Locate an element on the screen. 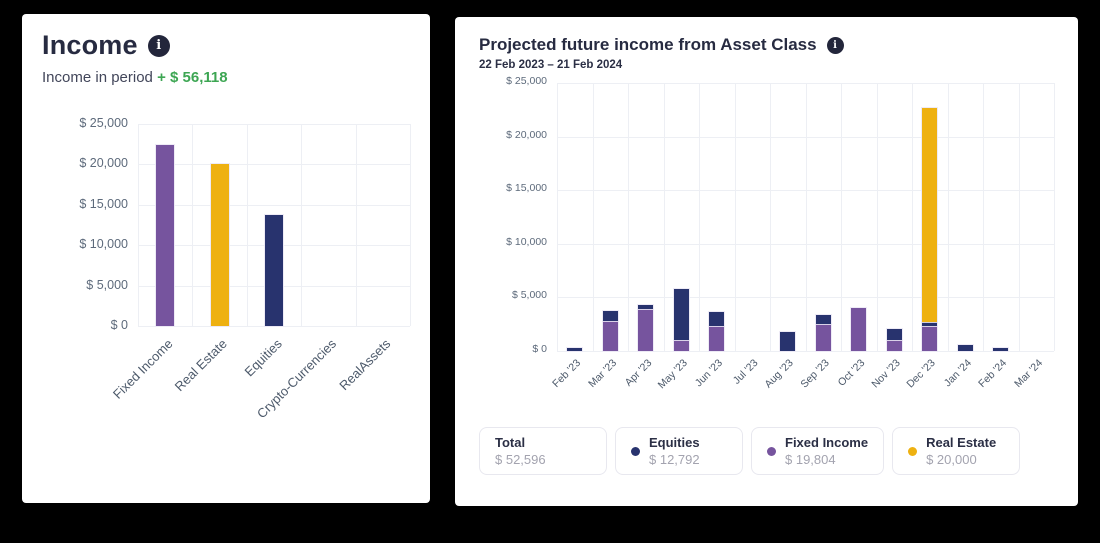 Image resolution: width=1100 pixels, height=543 pixels. y-tick-label: $ 15,000 is located at coordinates (103, 203).